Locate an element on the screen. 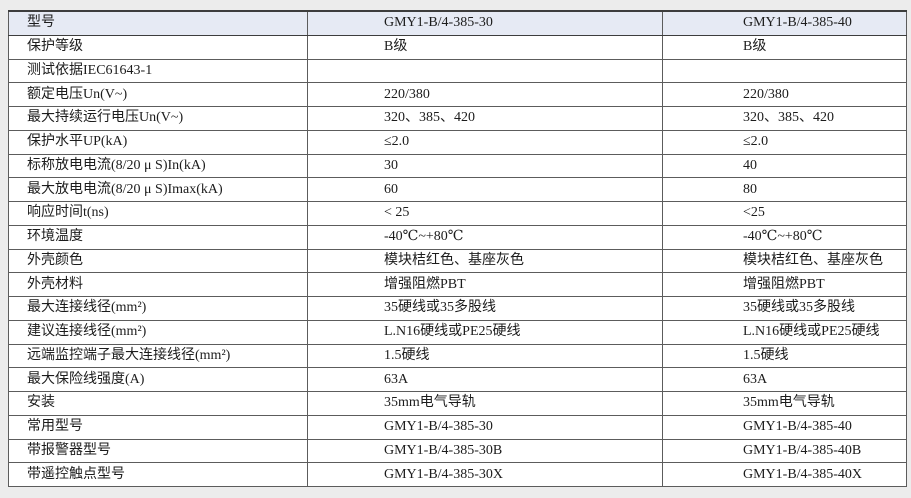 This screenshot has height=498, width=911. spec-label: 建议连接线径(mm²) is located at coordinates (158, 332).